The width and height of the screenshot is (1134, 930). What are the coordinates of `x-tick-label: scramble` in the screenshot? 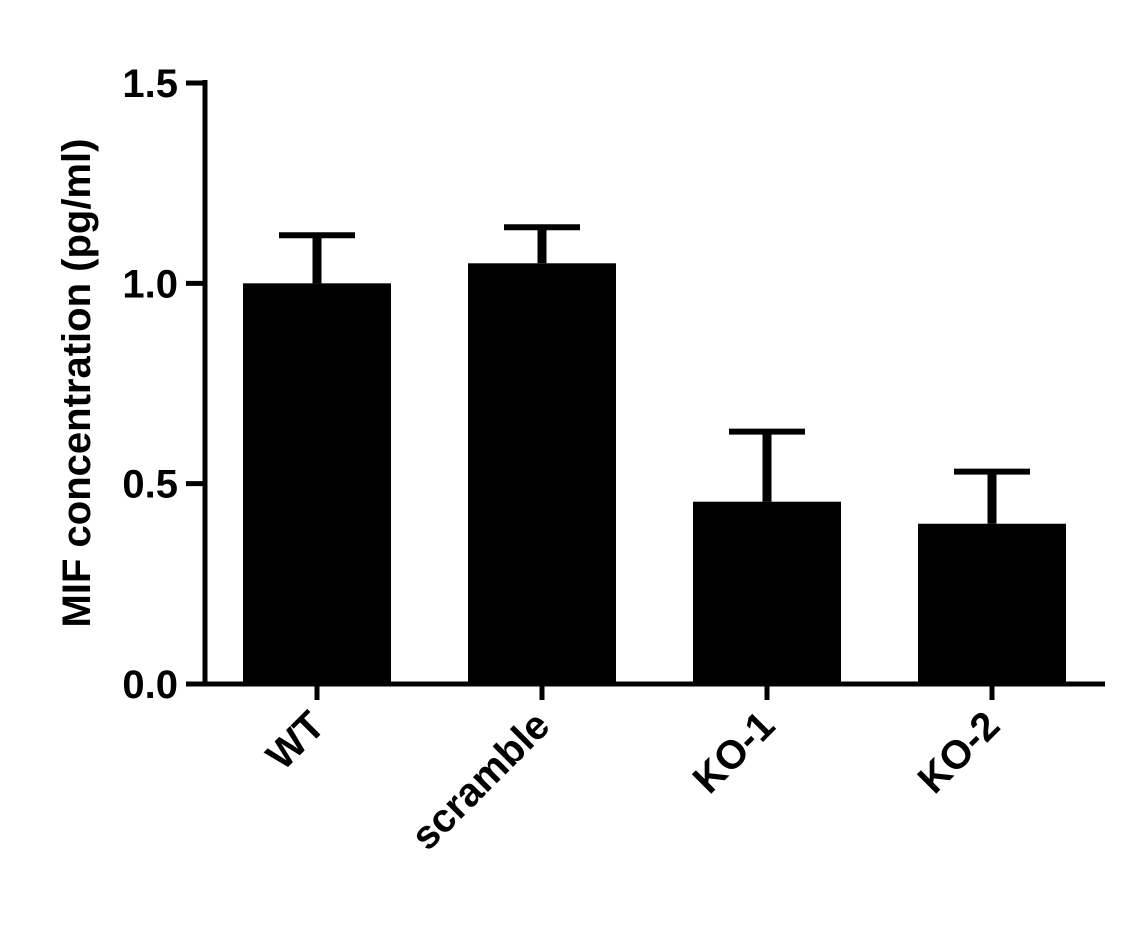 It's located at (480, 780).